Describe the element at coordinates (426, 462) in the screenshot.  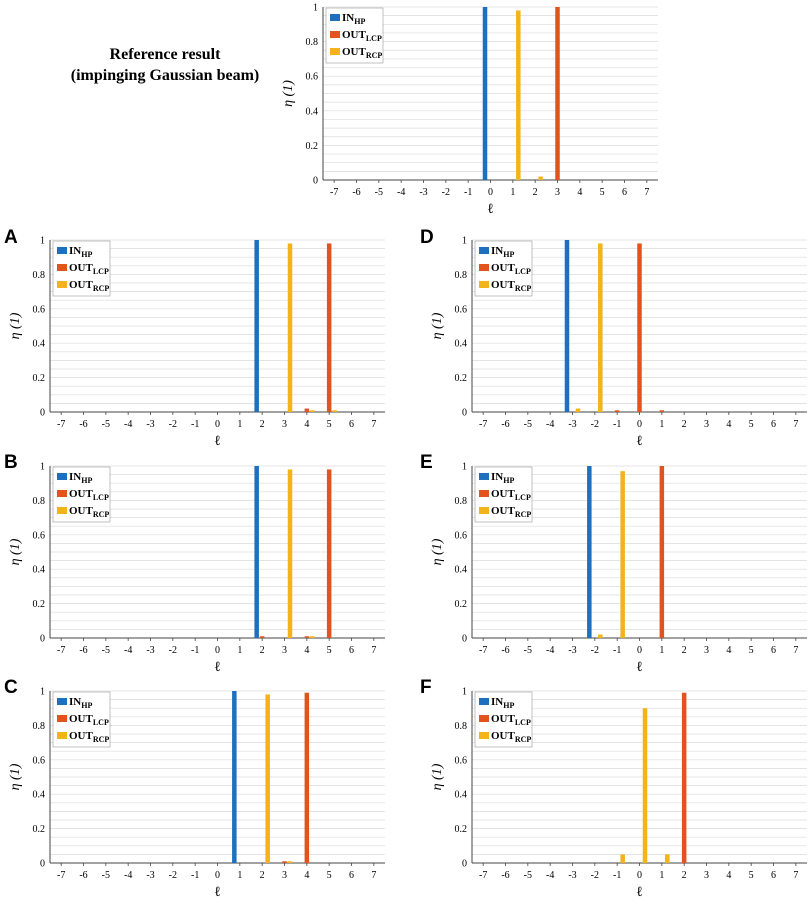
I see `panel-label-e: E` at that location.